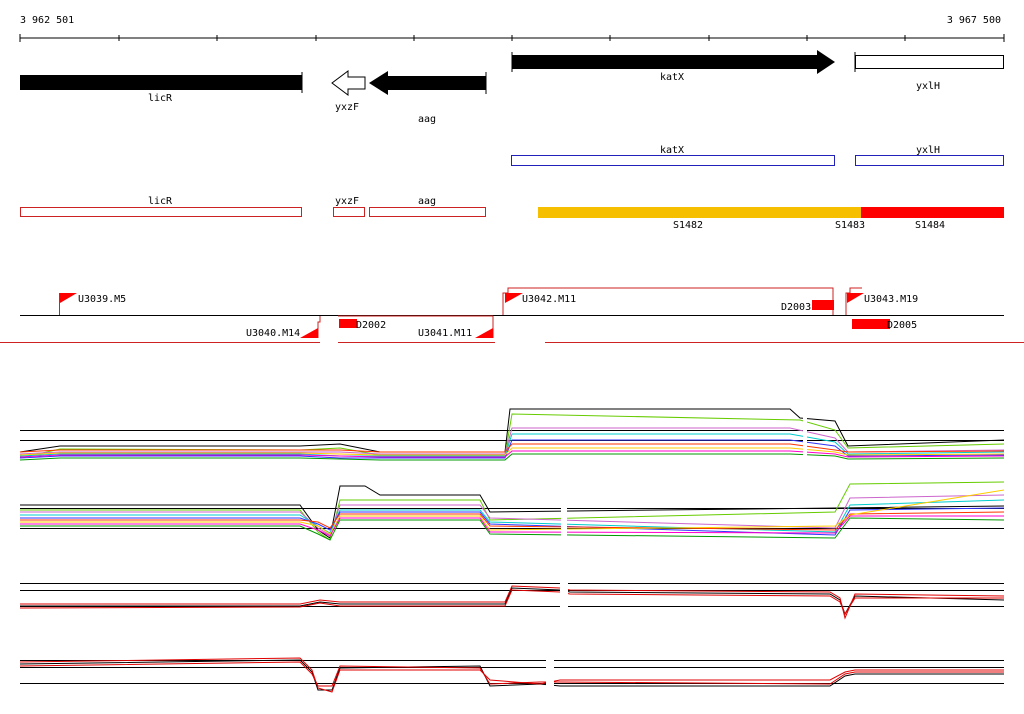 The height and width of the screenshot is (714, 1024). I want to click on cds-label-katX: katX, so click(672, 150).